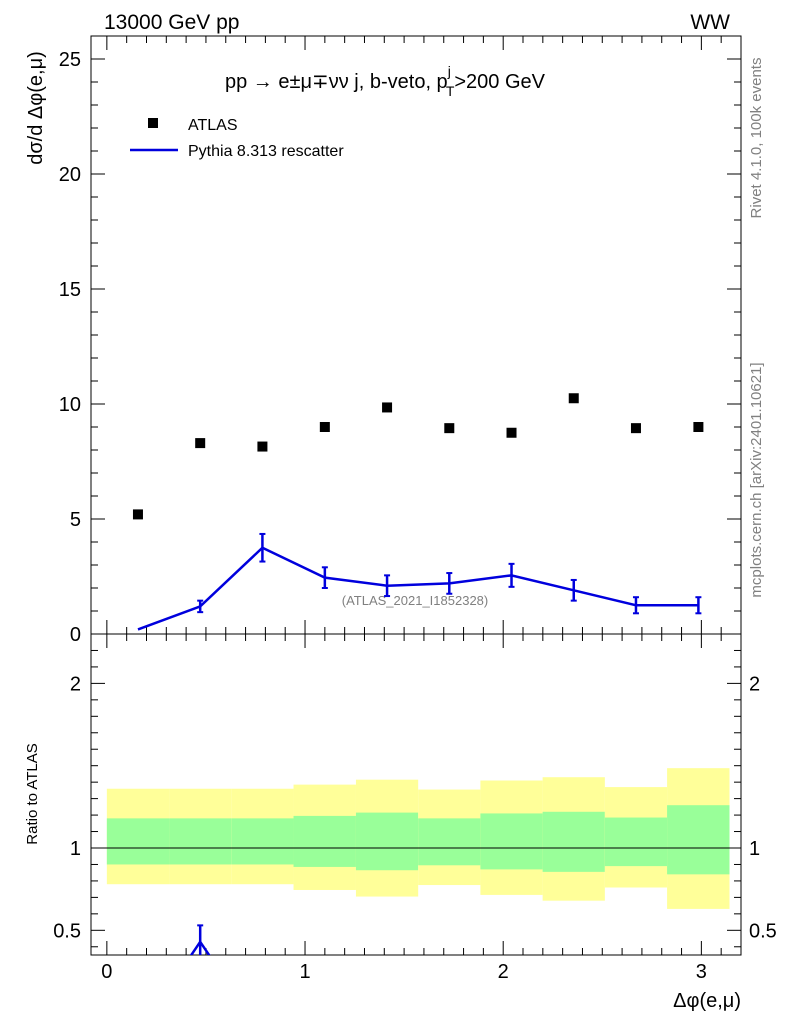 Image resolution: width=786 pixels, height=1024 pixels. Describe the element at coordinates (75, 520) in the screenshot. I see `y-tick-label: 5` at that location.